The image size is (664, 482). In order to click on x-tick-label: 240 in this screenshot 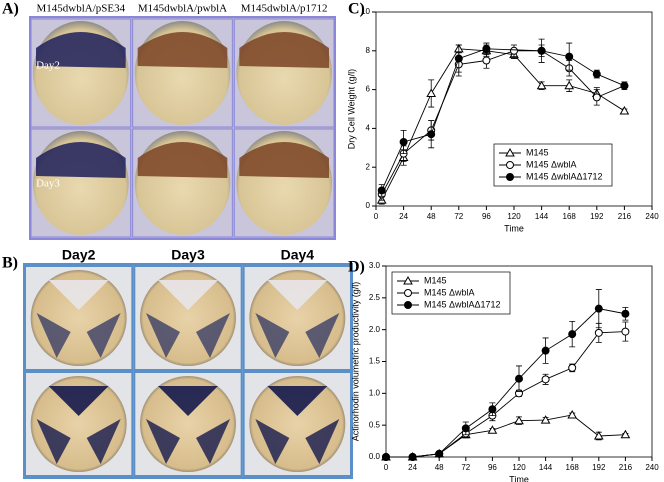, I will do `click(652, 467)`.